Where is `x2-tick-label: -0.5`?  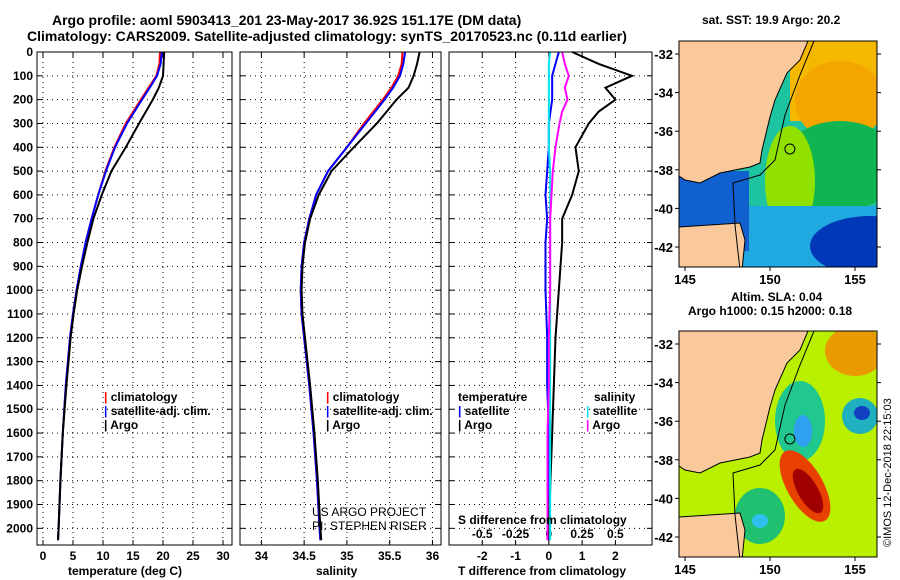
x2-tick-label: -0.5 is located at coordinates (482, 534).